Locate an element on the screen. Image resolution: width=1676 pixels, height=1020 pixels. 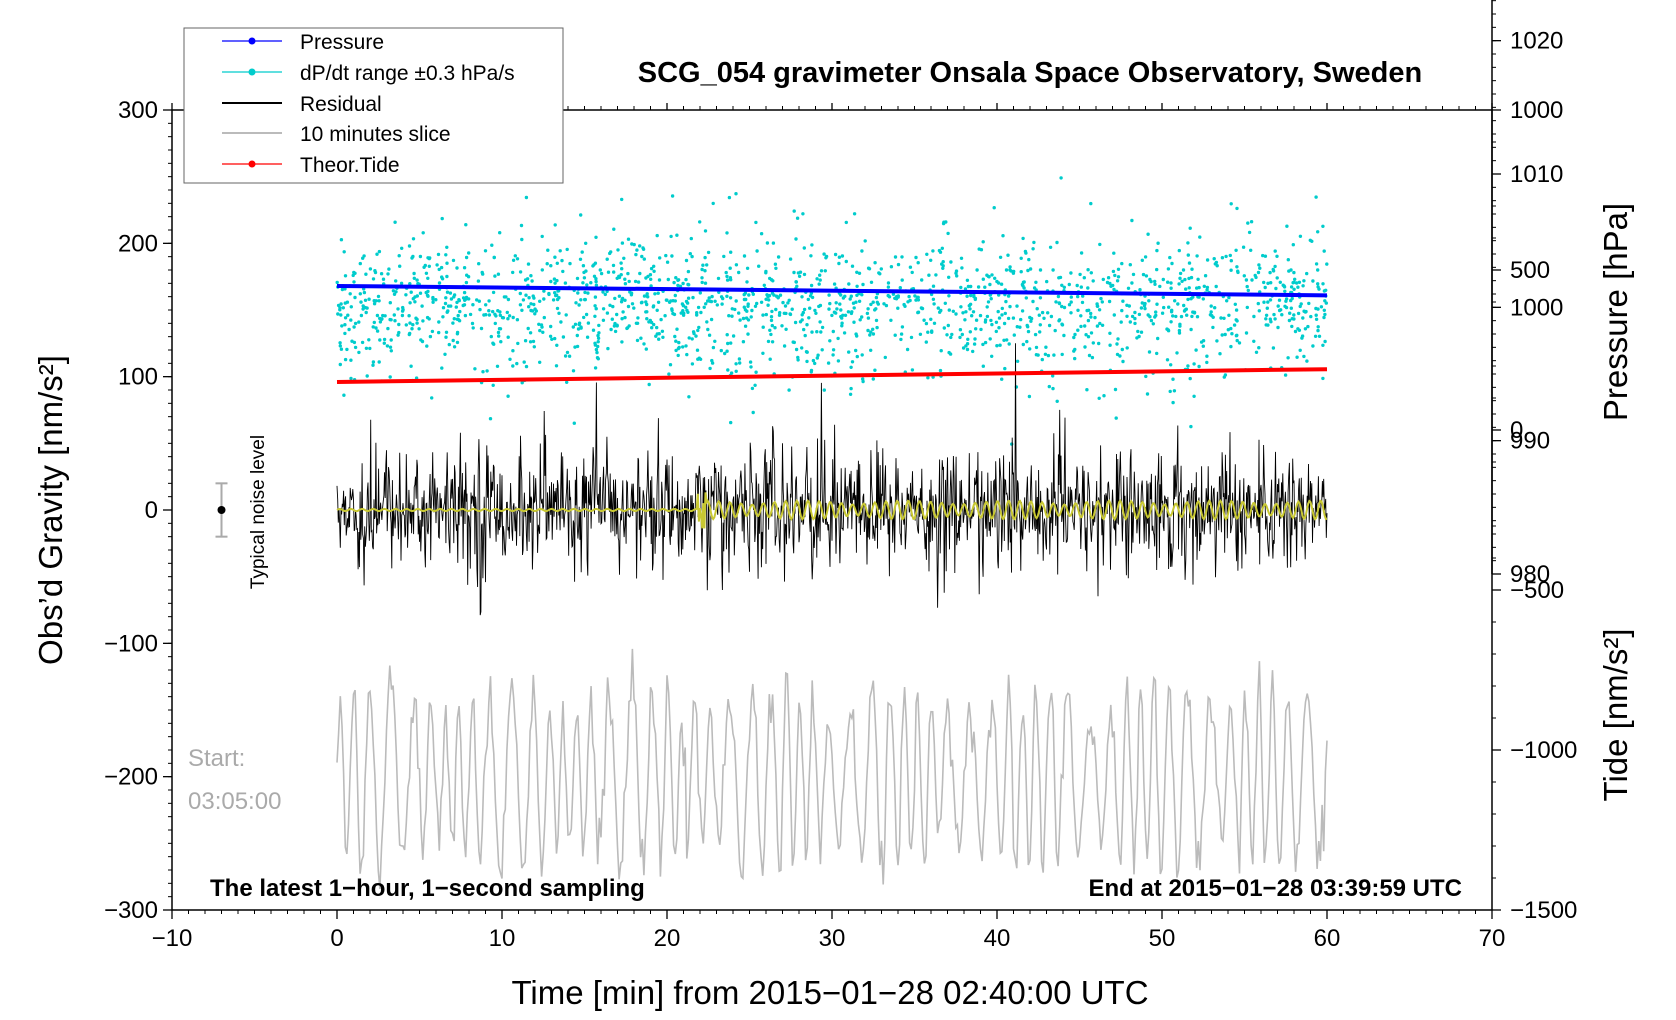
end-time-note: End at 2015−01−28 03:39:59 UTC is located at coordinates (1275, 888).